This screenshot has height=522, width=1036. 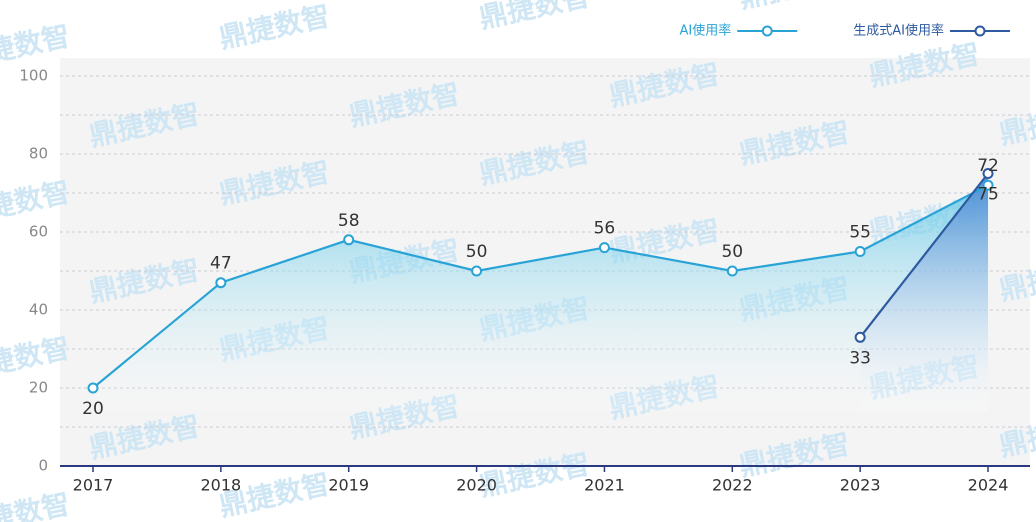 I want to click on y-tick-label: 0, so click(x=43, y=466).